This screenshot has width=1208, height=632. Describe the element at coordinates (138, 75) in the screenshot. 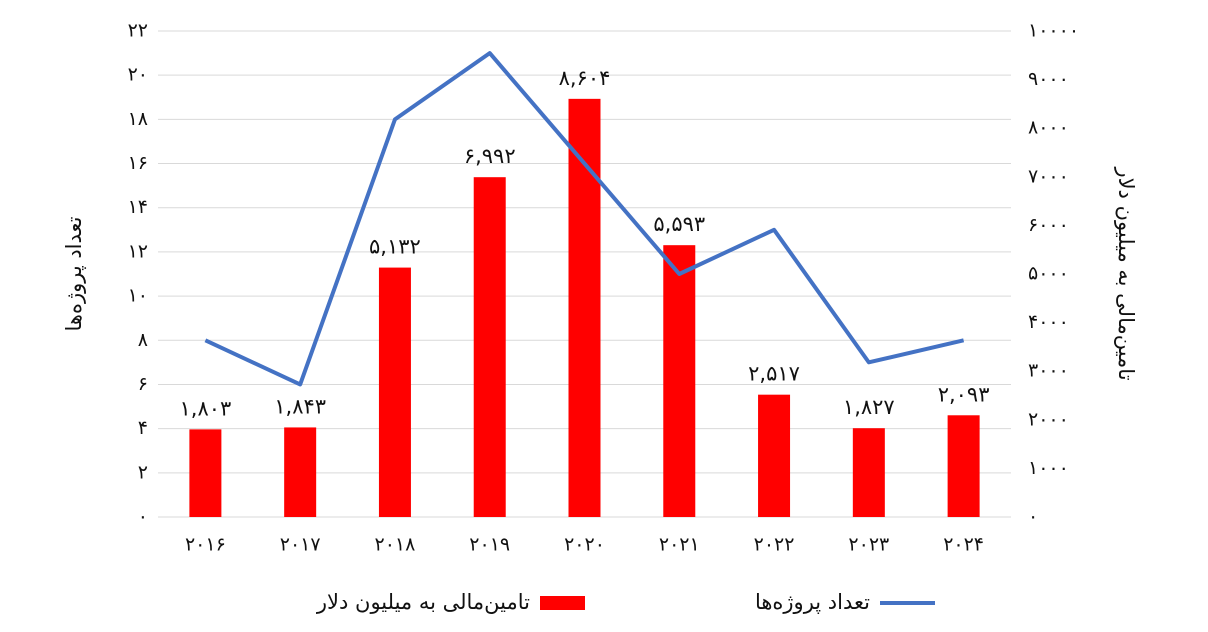

I see `y-tick-label: ۲۰` at that location.